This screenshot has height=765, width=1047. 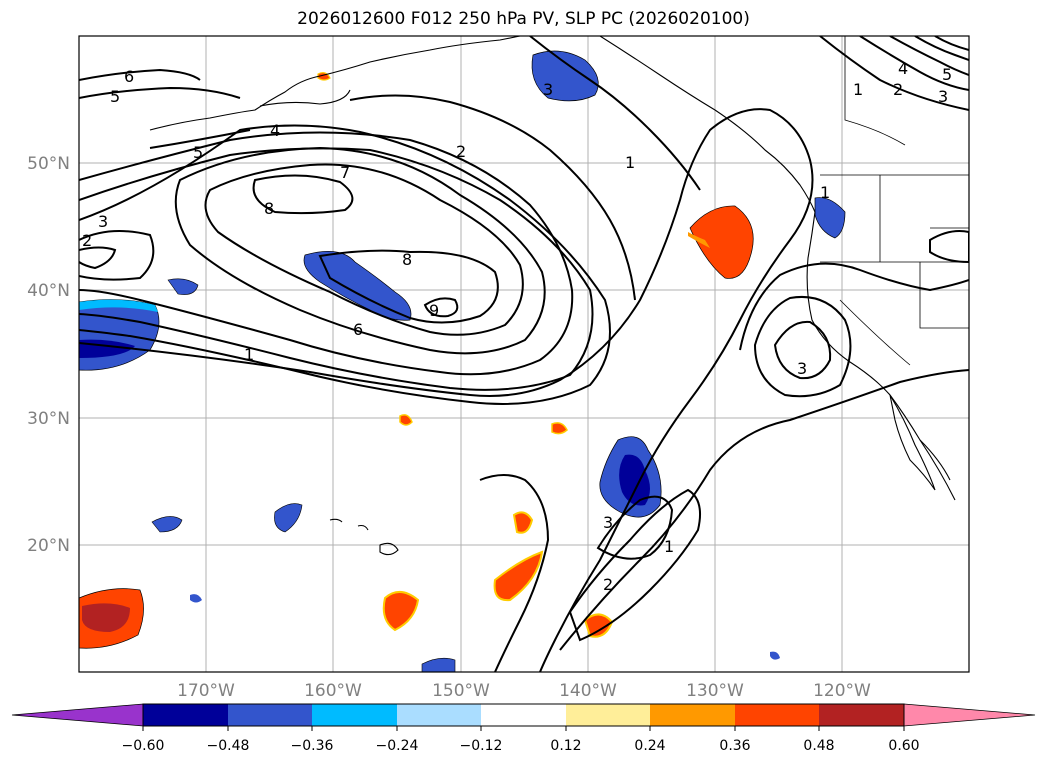 I want to click on pv-blob-west-edge, so click(x=118, y=305).